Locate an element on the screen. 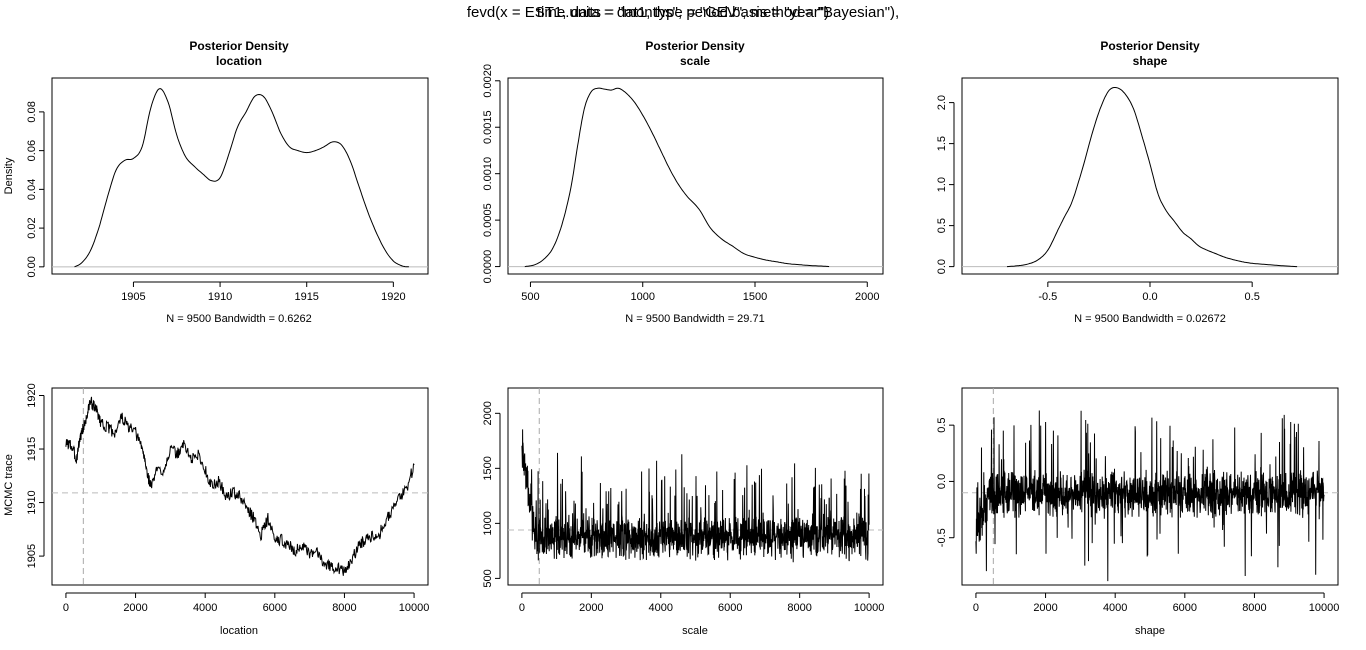  panel-subtitle: scale is located at coordinates (695, 61).